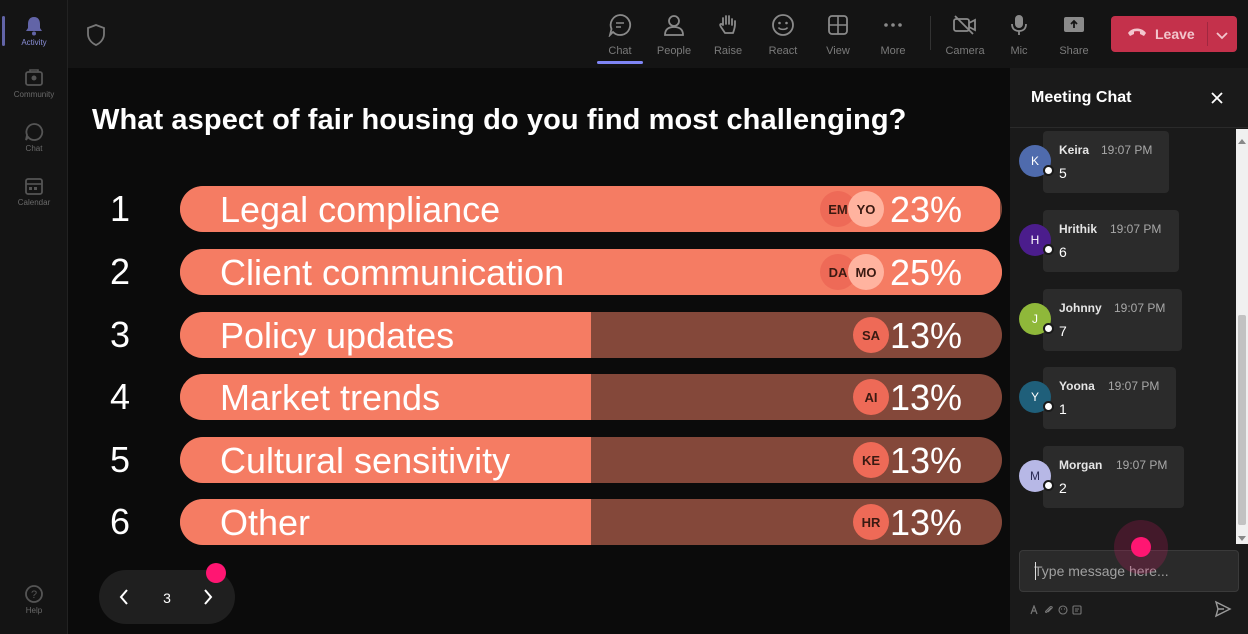 This screenshot has width=1248, height=634. What do you see at coordinates (1242, 538) in the screenshot?
I see `scroll-down-icon` at bounding box center [1242, 538].